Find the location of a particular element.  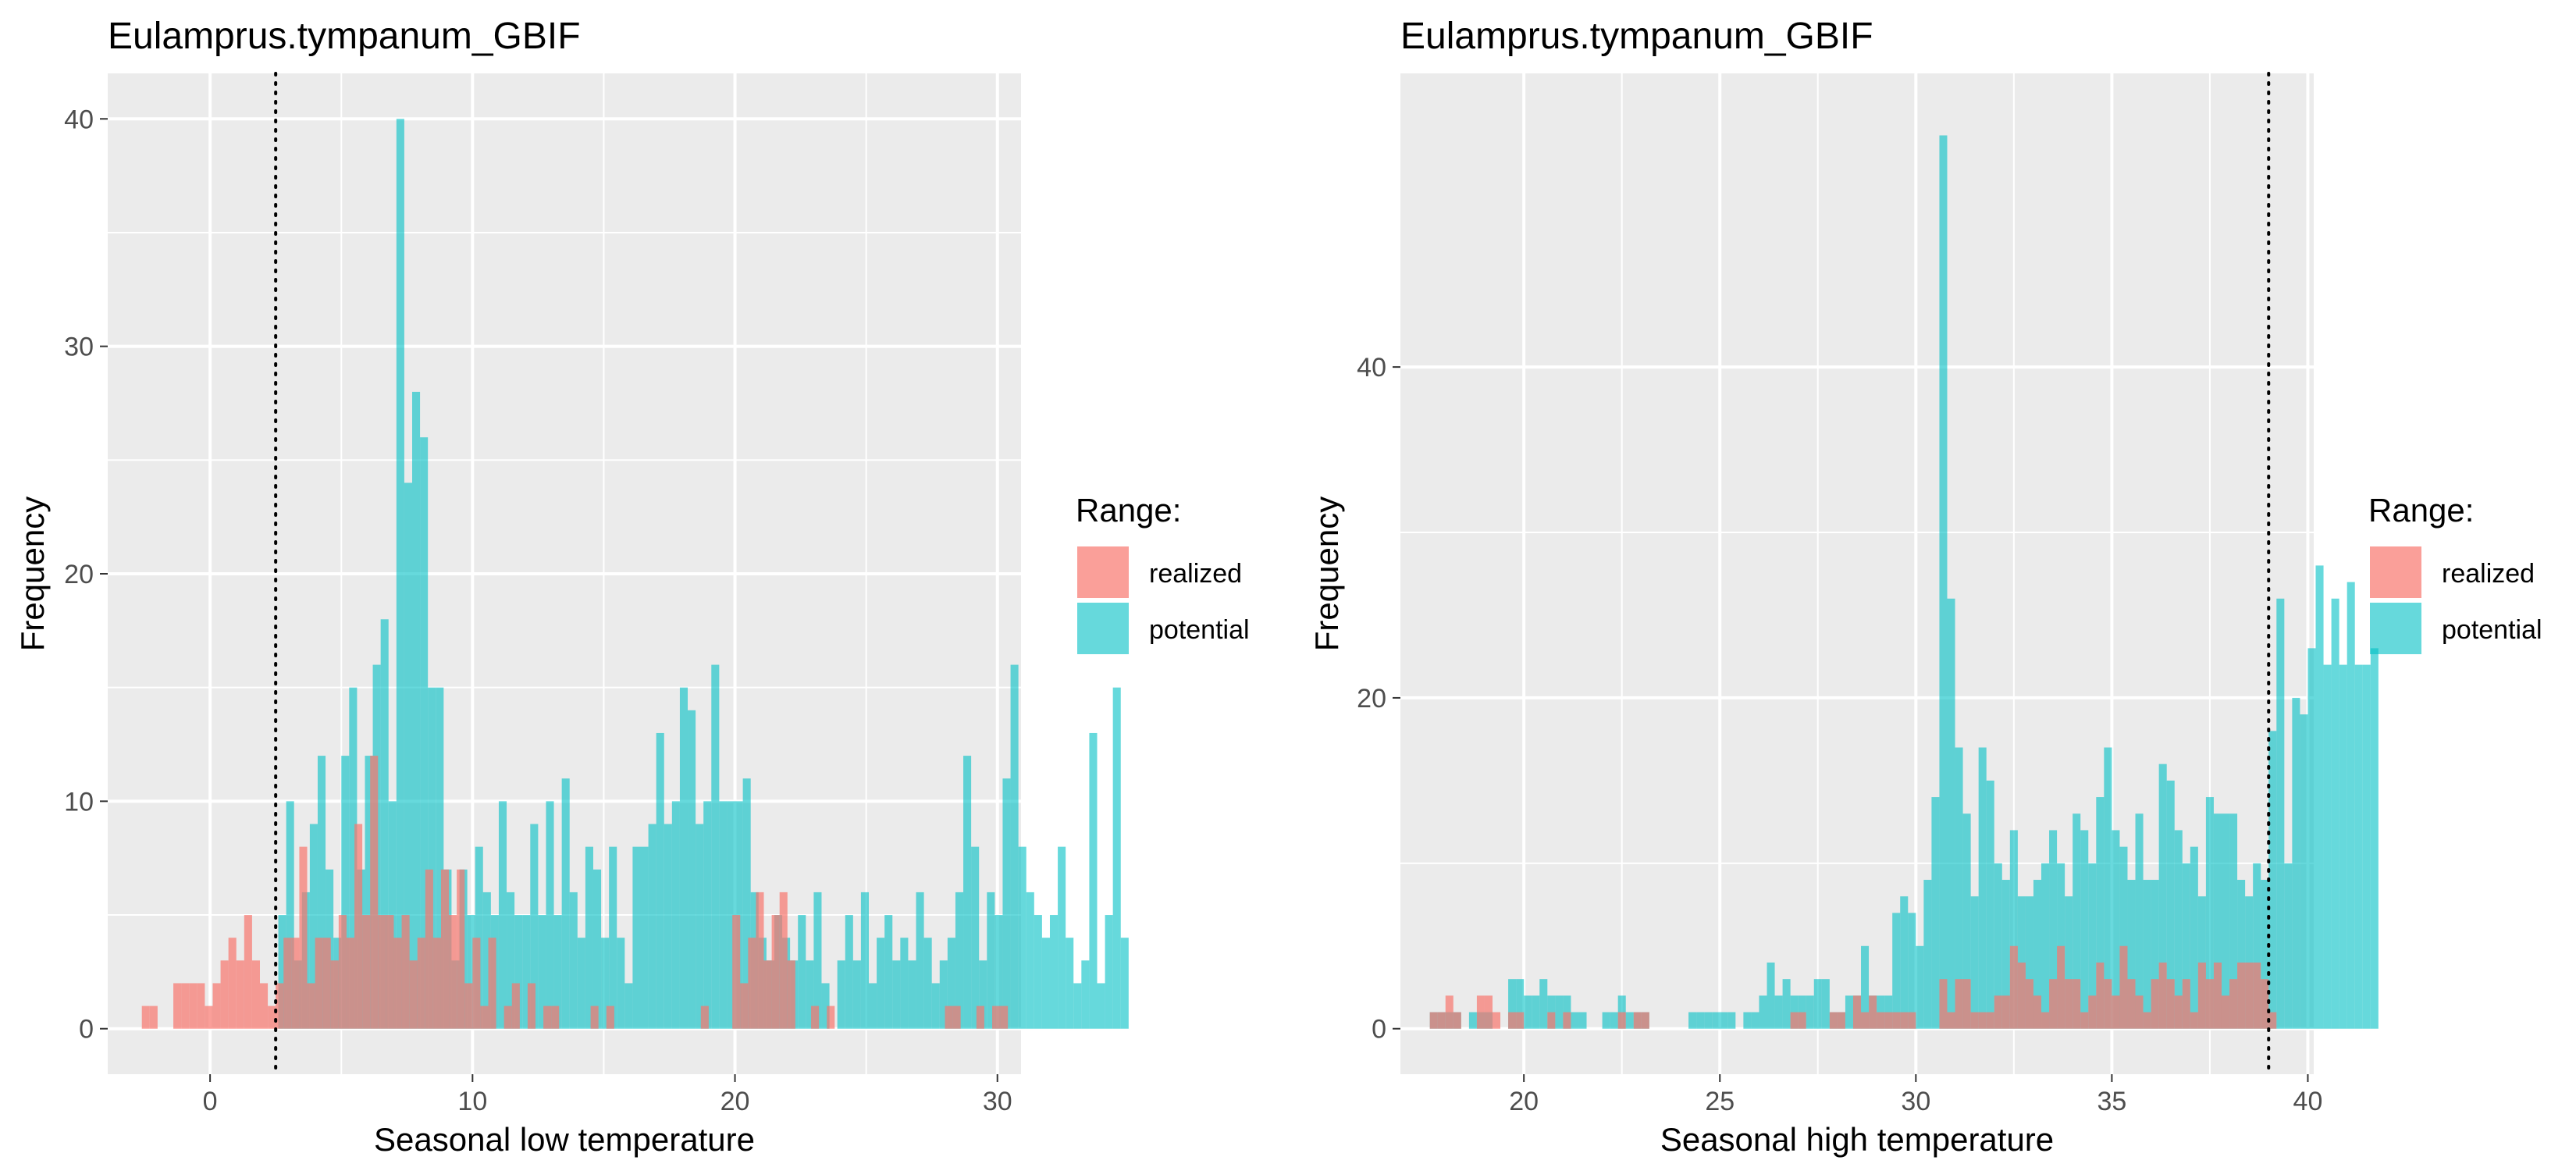

legend-title: Range: is located at coordinates (2421, 510).